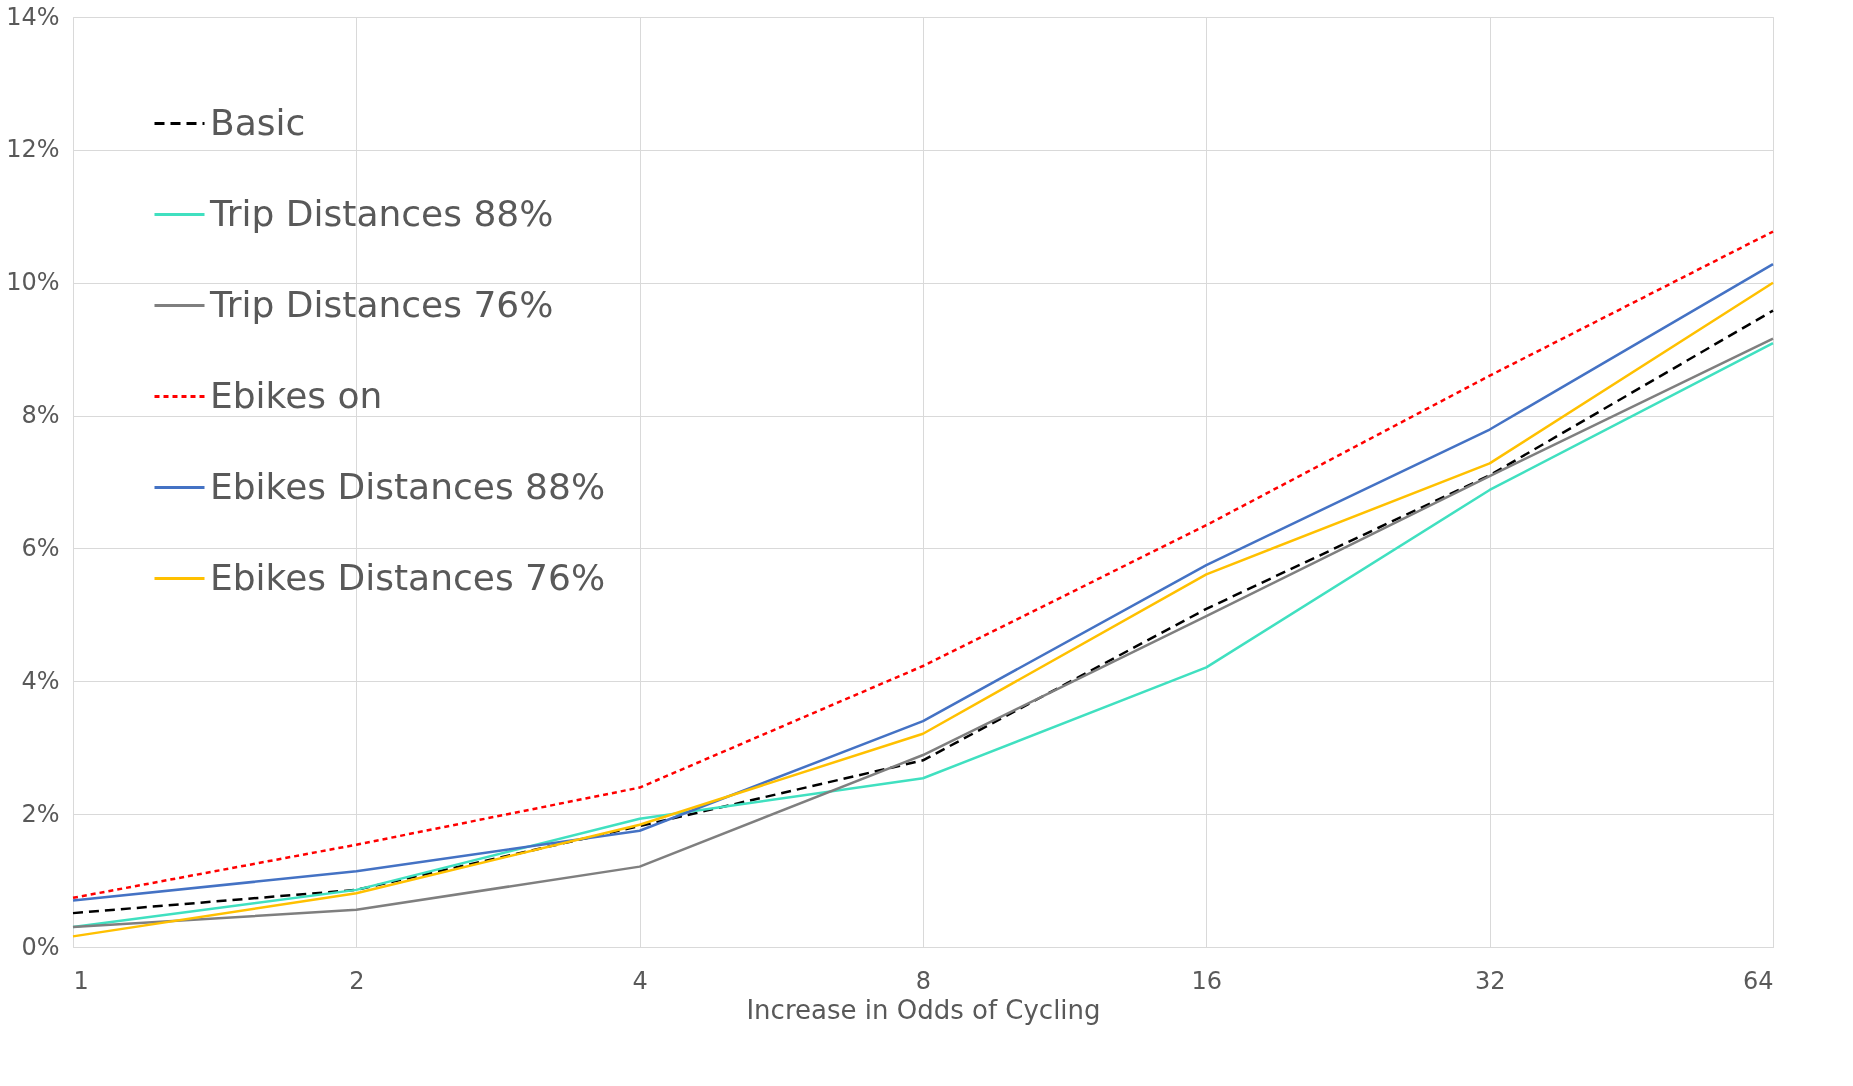 The height and width of the screenshot is (1086, 1853). Describe the element at coordinates (258, 122) in the screenshot. I see `legend-label: Basic` at that location.